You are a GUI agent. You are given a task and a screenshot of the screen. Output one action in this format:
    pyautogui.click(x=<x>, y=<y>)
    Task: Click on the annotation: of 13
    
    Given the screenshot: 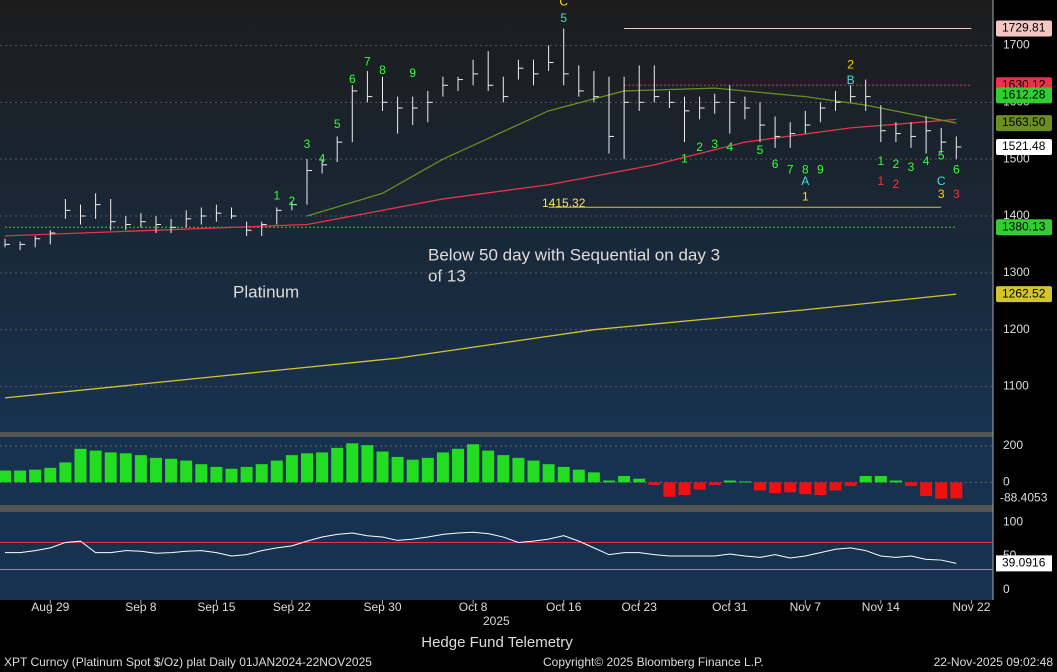 What is the action you would take?
    pyautogui.click(x=447, y=275)
    